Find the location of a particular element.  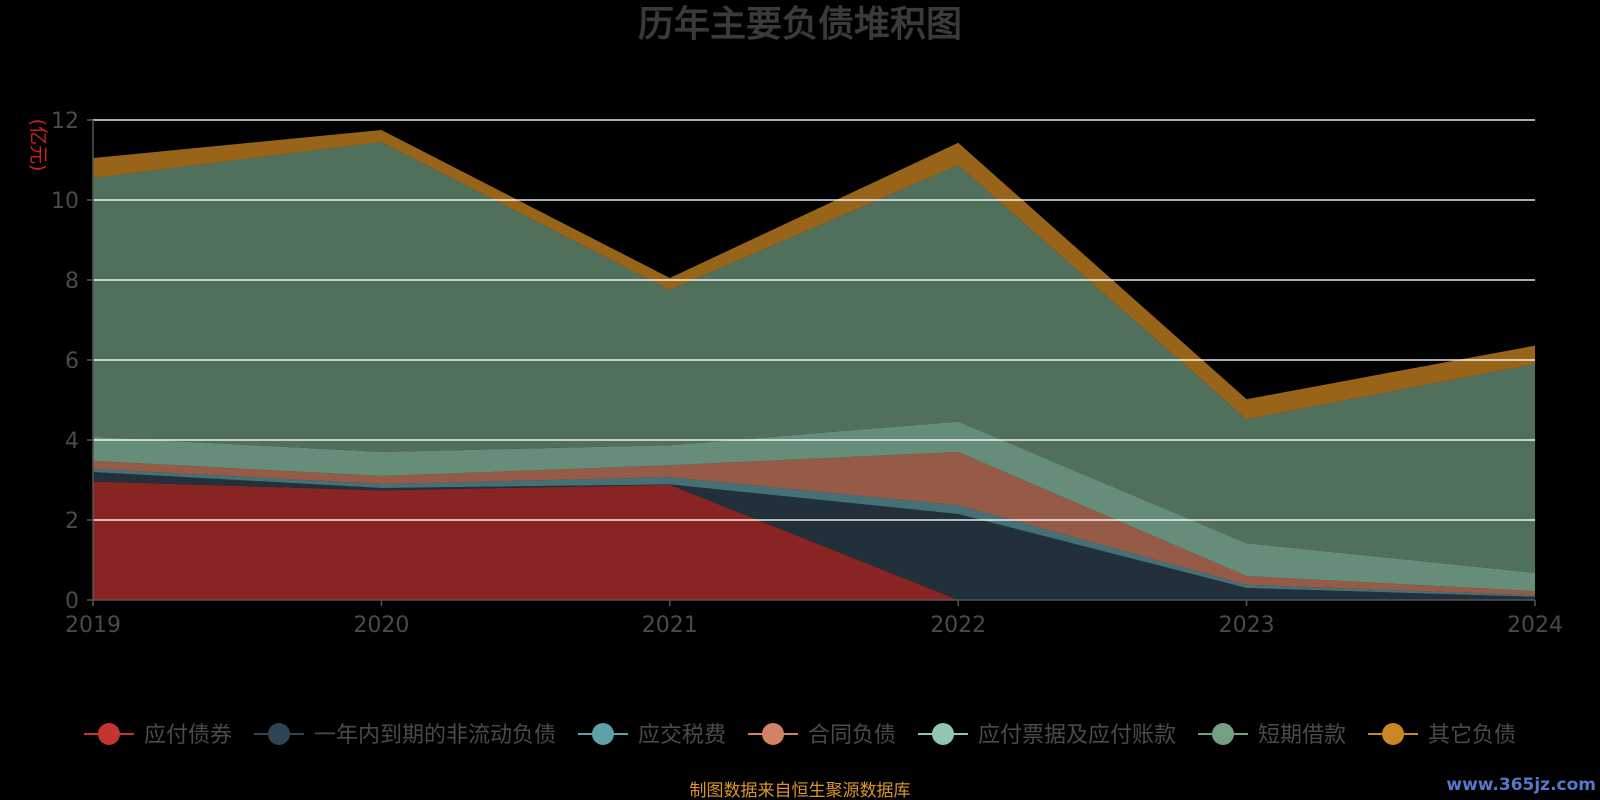

y-tick-label: 0 is located at coordinates (72, 601).